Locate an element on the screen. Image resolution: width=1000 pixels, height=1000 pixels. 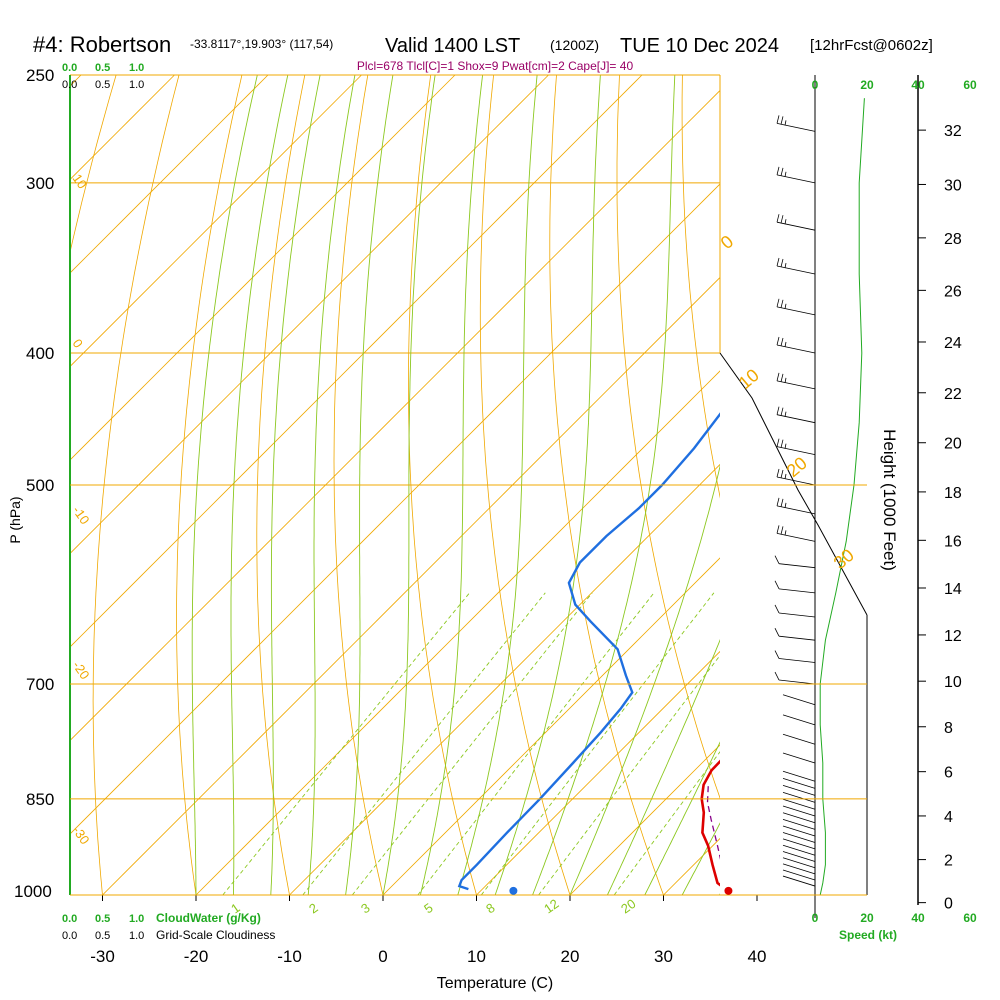
x-tick-label: -20 is located at coordinates (196, 956).